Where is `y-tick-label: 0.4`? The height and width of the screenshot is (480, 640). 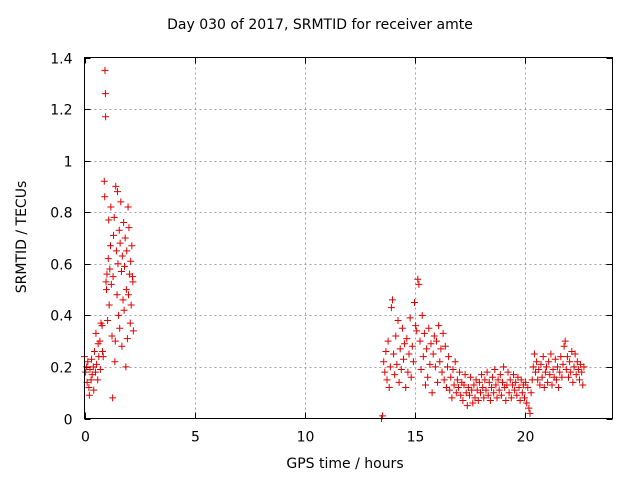 y-tick-label: 0.4 is located at coordinates (61, 317).